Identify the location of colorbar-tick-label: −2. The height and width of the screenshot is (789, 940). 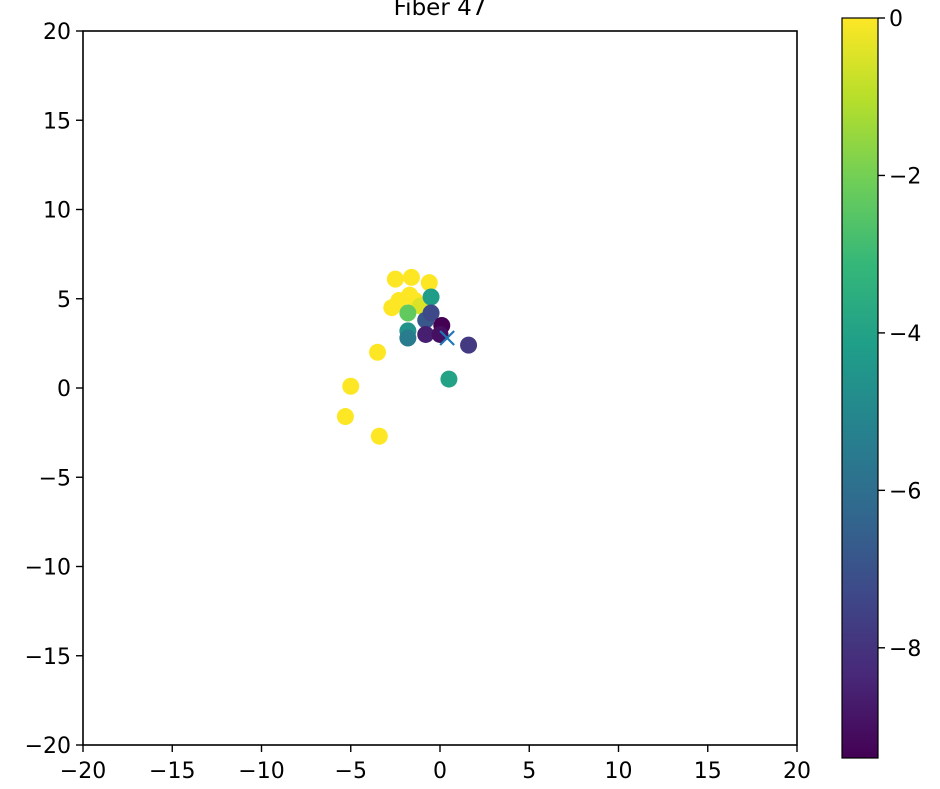
(905, 176).